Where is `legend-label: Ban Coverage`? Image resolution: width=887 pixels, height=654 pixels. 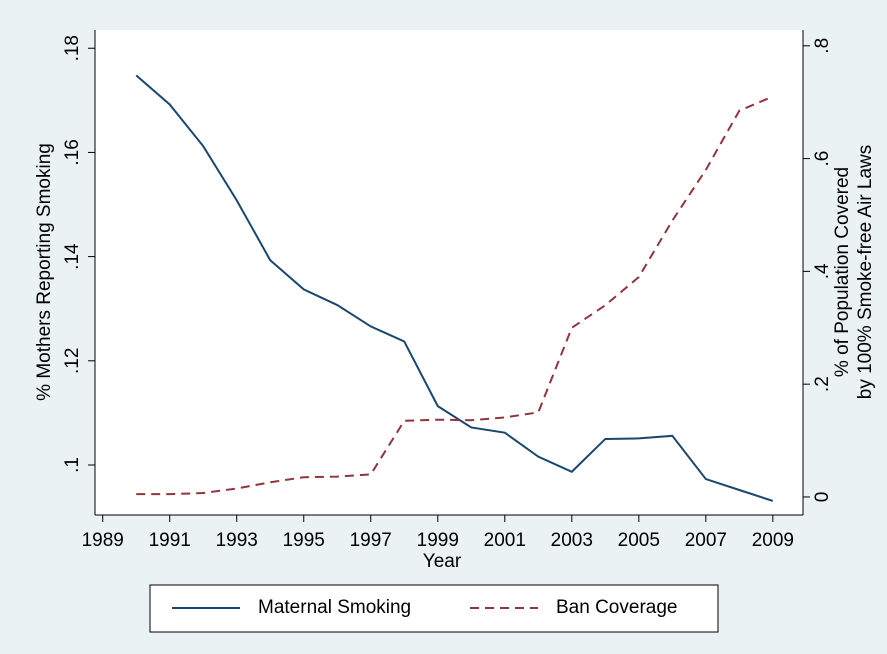 legend-label: Ban Coverage is located at coordinates (616, 607).